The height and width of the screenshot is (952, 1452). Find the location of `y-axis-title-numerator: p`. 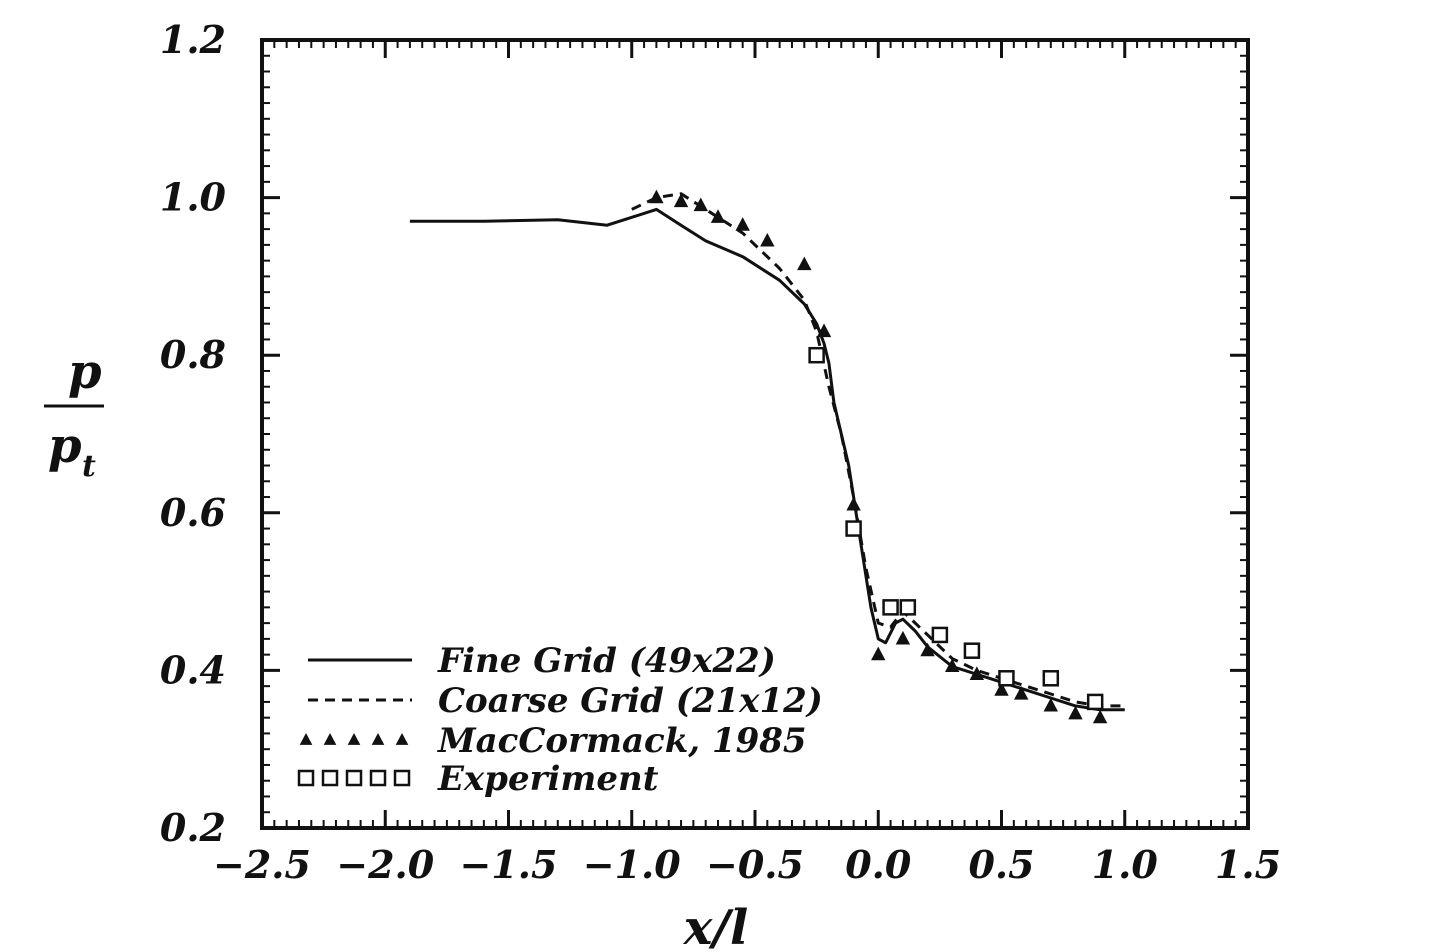

y-axis-title-numerator: p is located at coordinates (85, 372).